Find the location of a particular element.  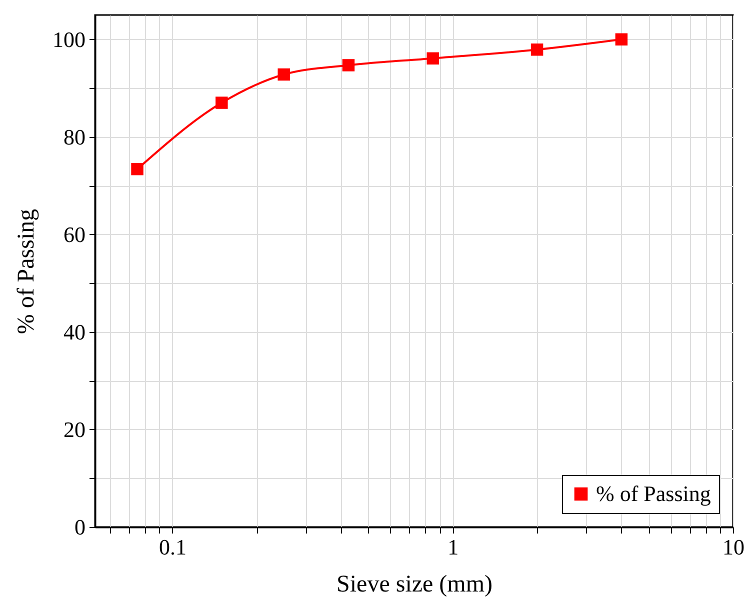

y-tick-label: 60 is located at coordinates (75, 234).